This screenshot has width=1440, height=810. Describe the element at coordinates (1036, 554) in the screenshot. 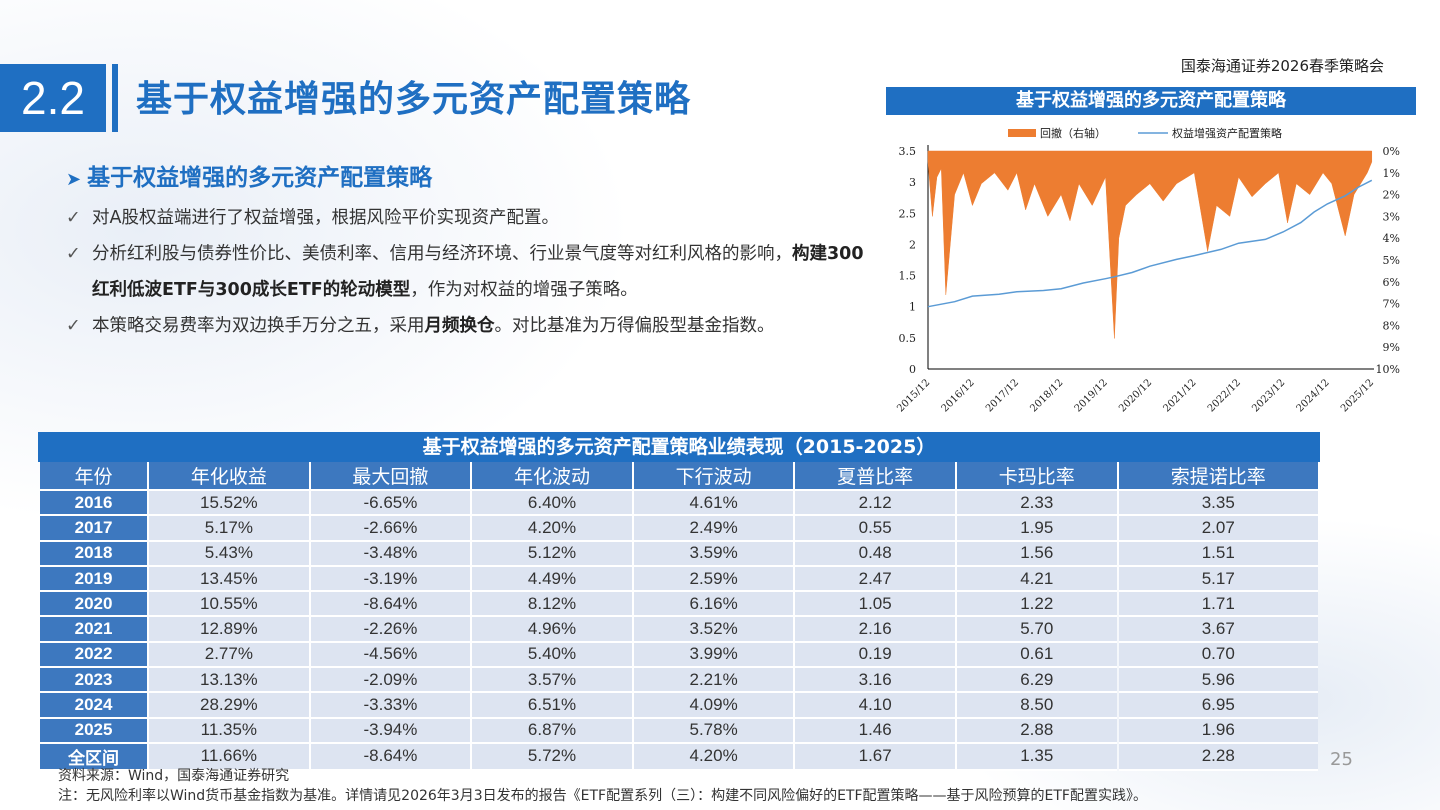

I see `table-cell: 1.56` at that location.